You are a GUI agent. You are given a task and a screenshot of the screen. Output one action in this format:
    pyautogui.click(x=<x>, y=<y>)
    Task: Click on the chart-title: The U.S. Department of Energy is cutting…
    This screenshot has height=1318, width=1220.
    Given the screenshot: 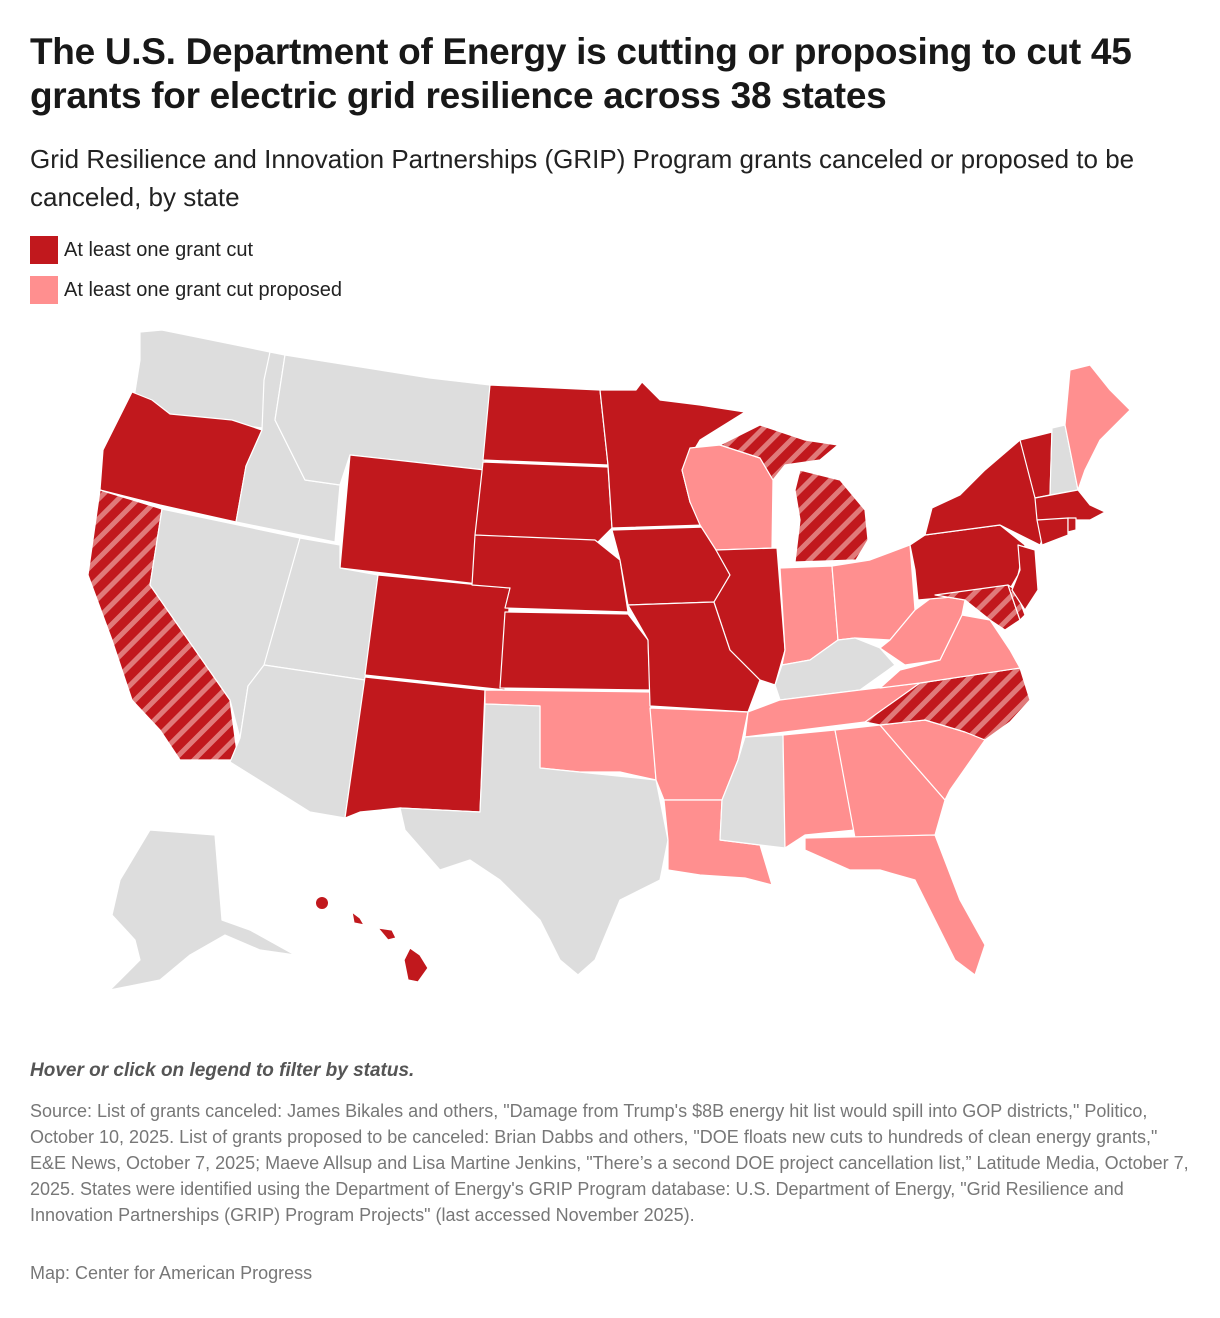 What is the action you would take?
    pyautogui.click(x=581, y=73)
    